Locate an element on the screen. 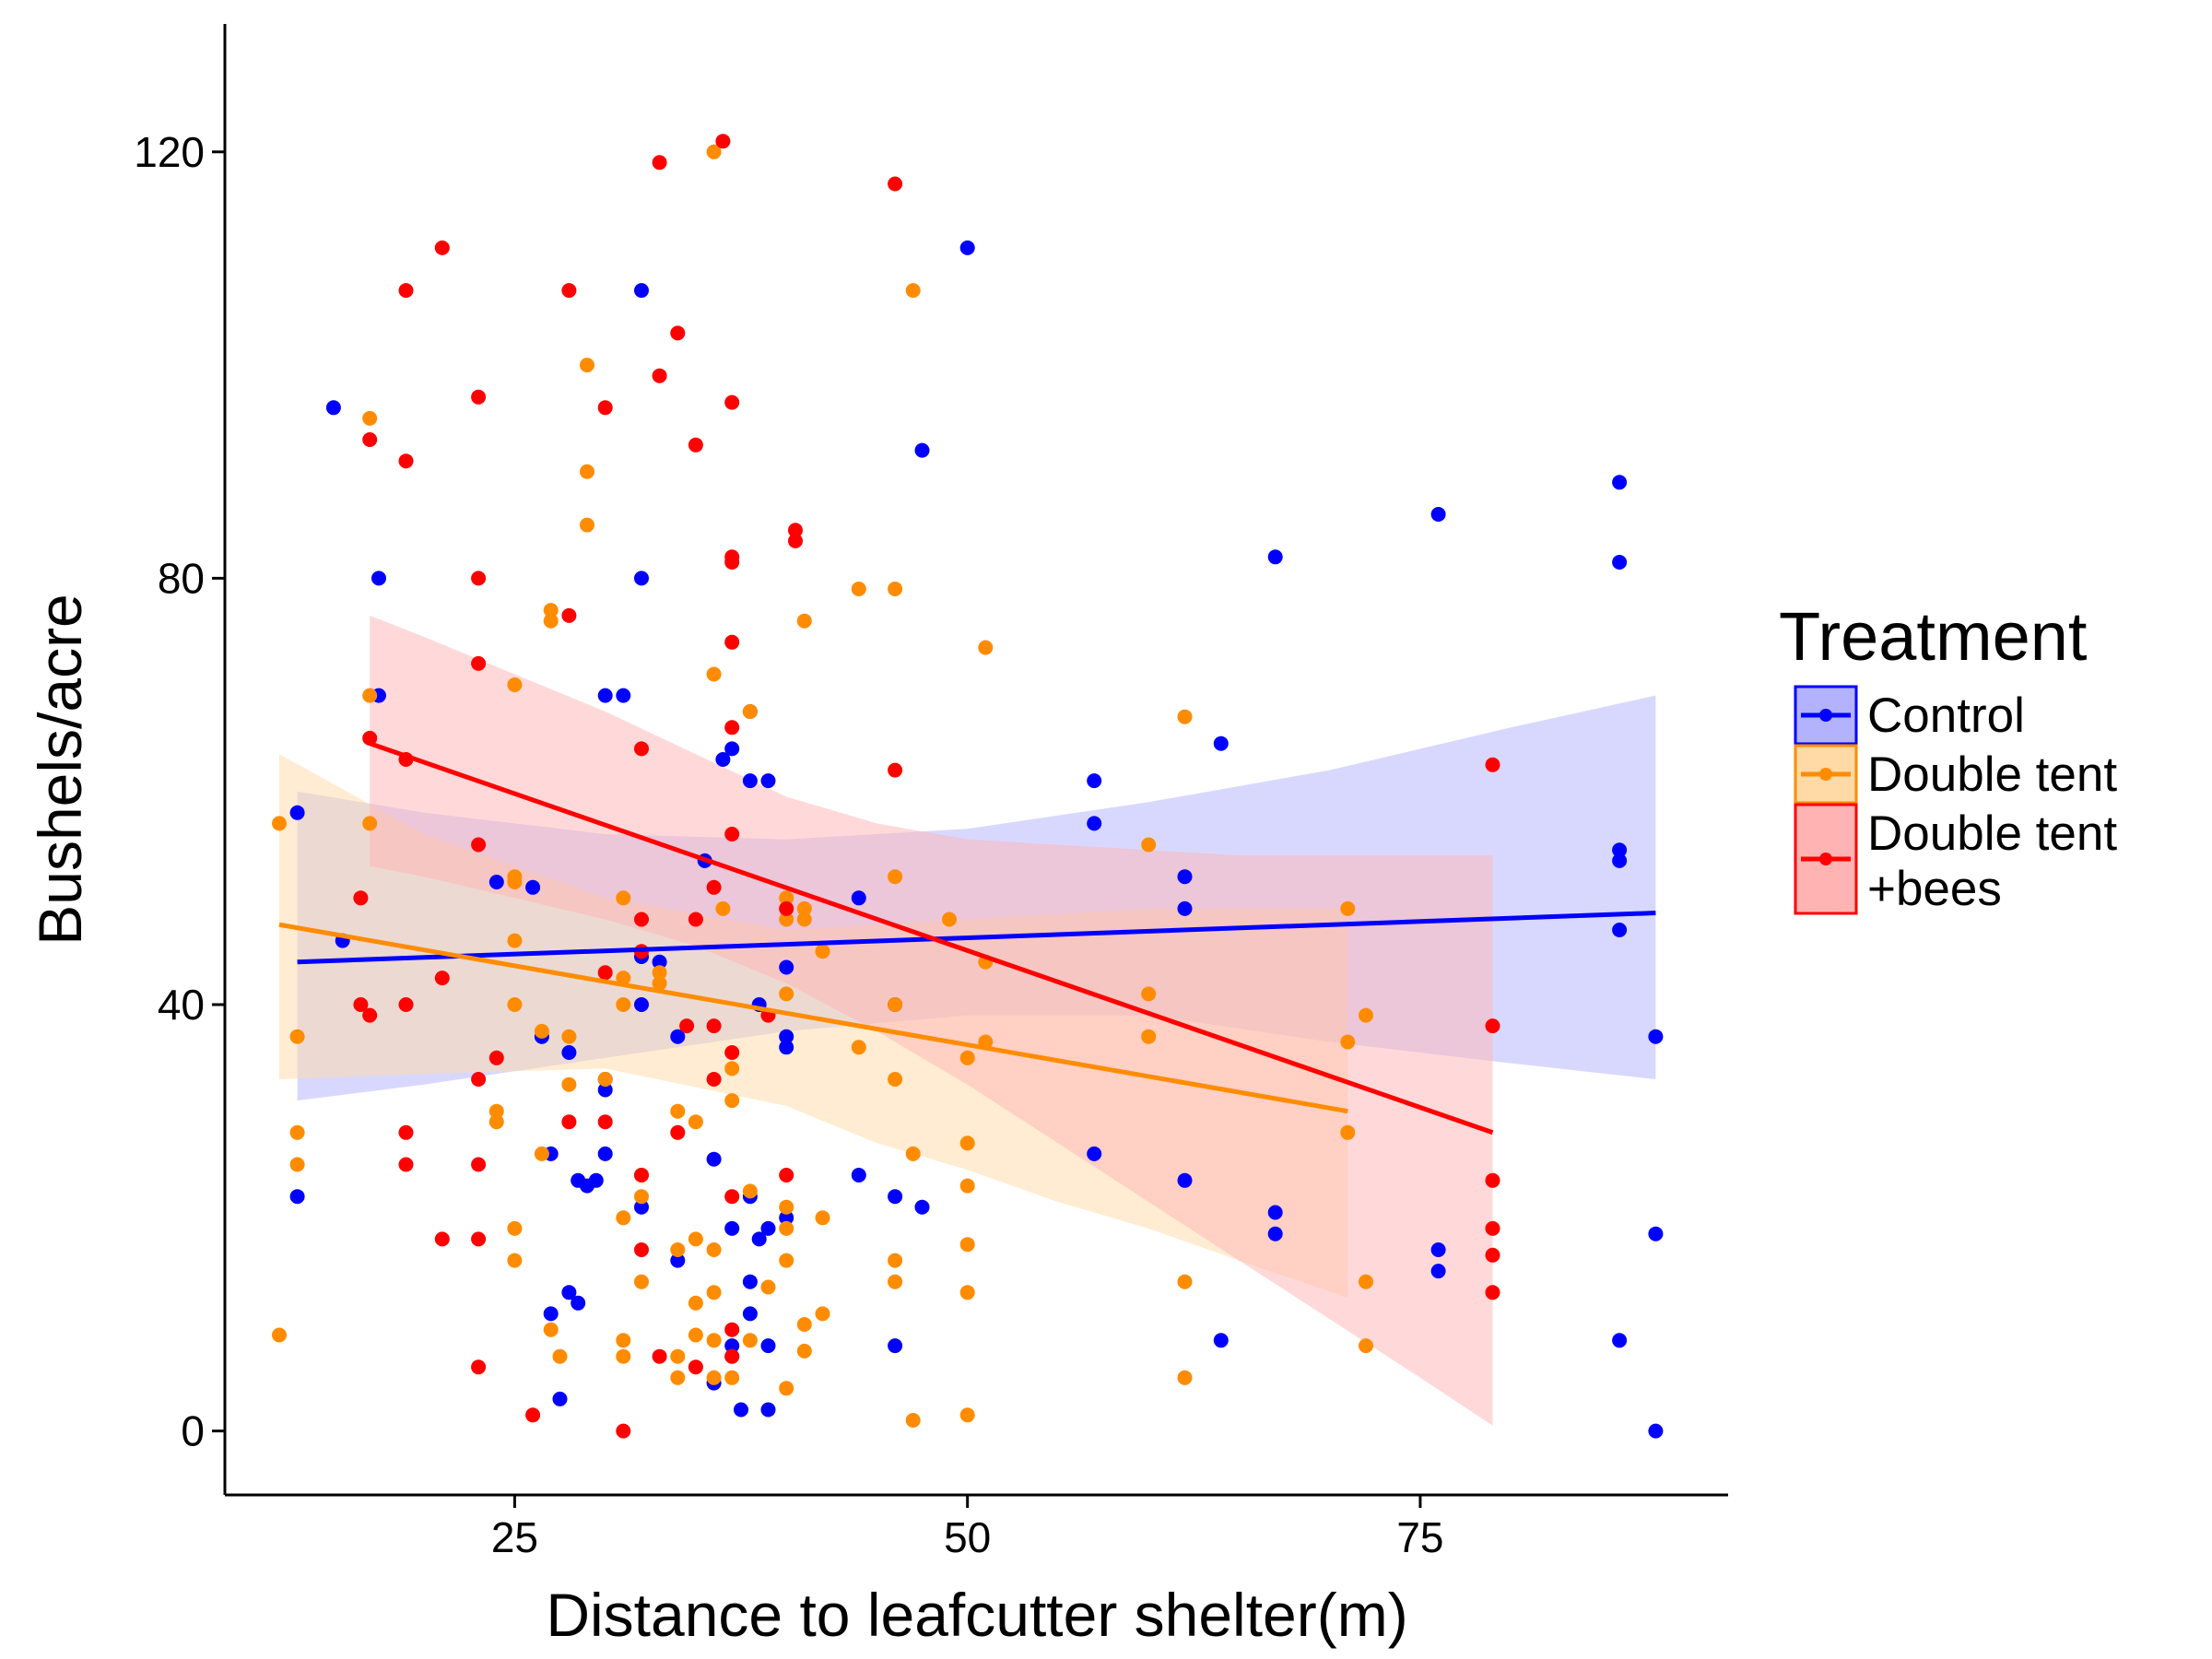 This screenshot has height=1659, width=2212. fit-lines is located at coordinates (967, 938).